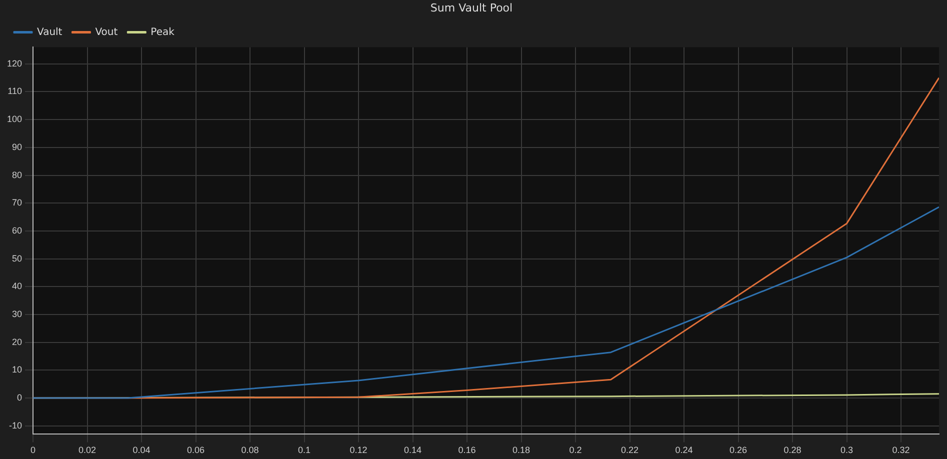 The width and height of the screenshot is (947, 459). Describe the element at coordinates (17, 230) in the screenshot. I see `y-tick-label: 60` at that location.